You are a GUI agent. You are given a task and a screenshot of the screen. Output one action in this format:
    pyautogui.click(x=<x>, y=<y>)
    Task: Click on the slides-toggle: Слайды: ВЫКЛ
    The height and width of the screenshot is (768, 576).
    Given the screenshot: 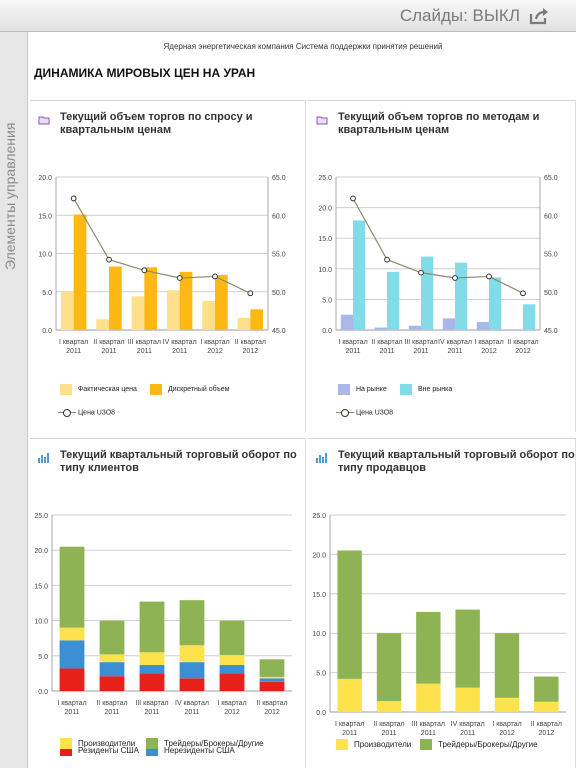 What is the action you would take?
    pyautogui.click(x=459, y=15)
    